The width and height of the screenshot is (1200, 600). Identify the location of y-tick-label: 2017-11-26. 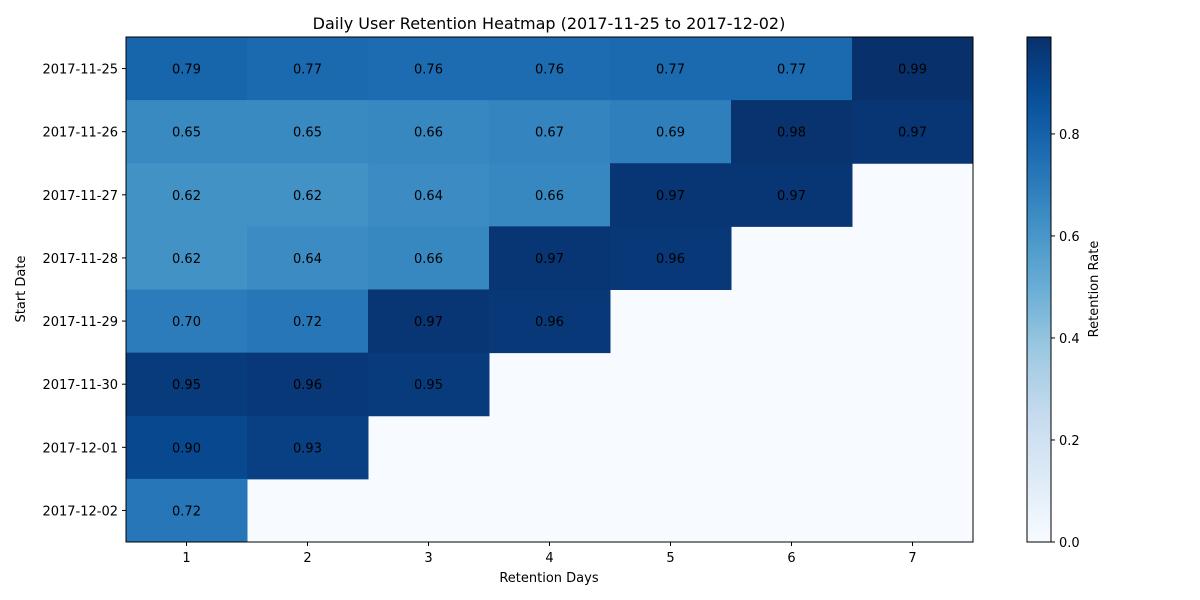
(80, 133).